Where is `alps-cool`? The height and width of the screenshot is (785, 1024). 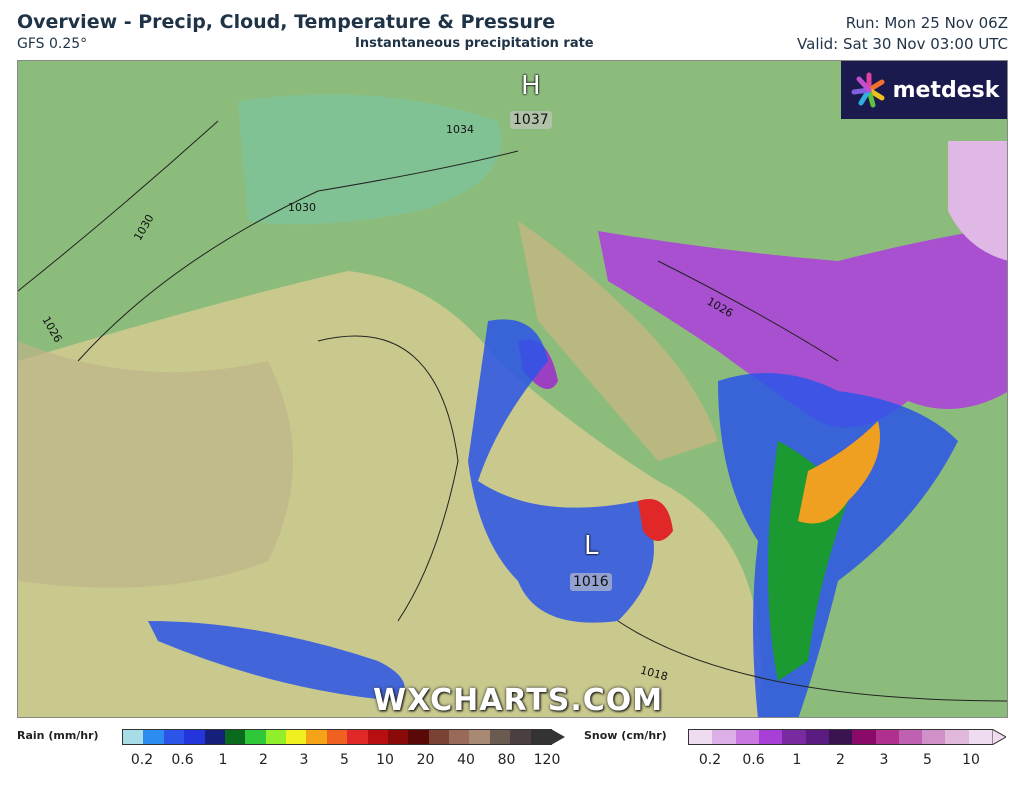
alps-cool is located at coordinates (370, 159).